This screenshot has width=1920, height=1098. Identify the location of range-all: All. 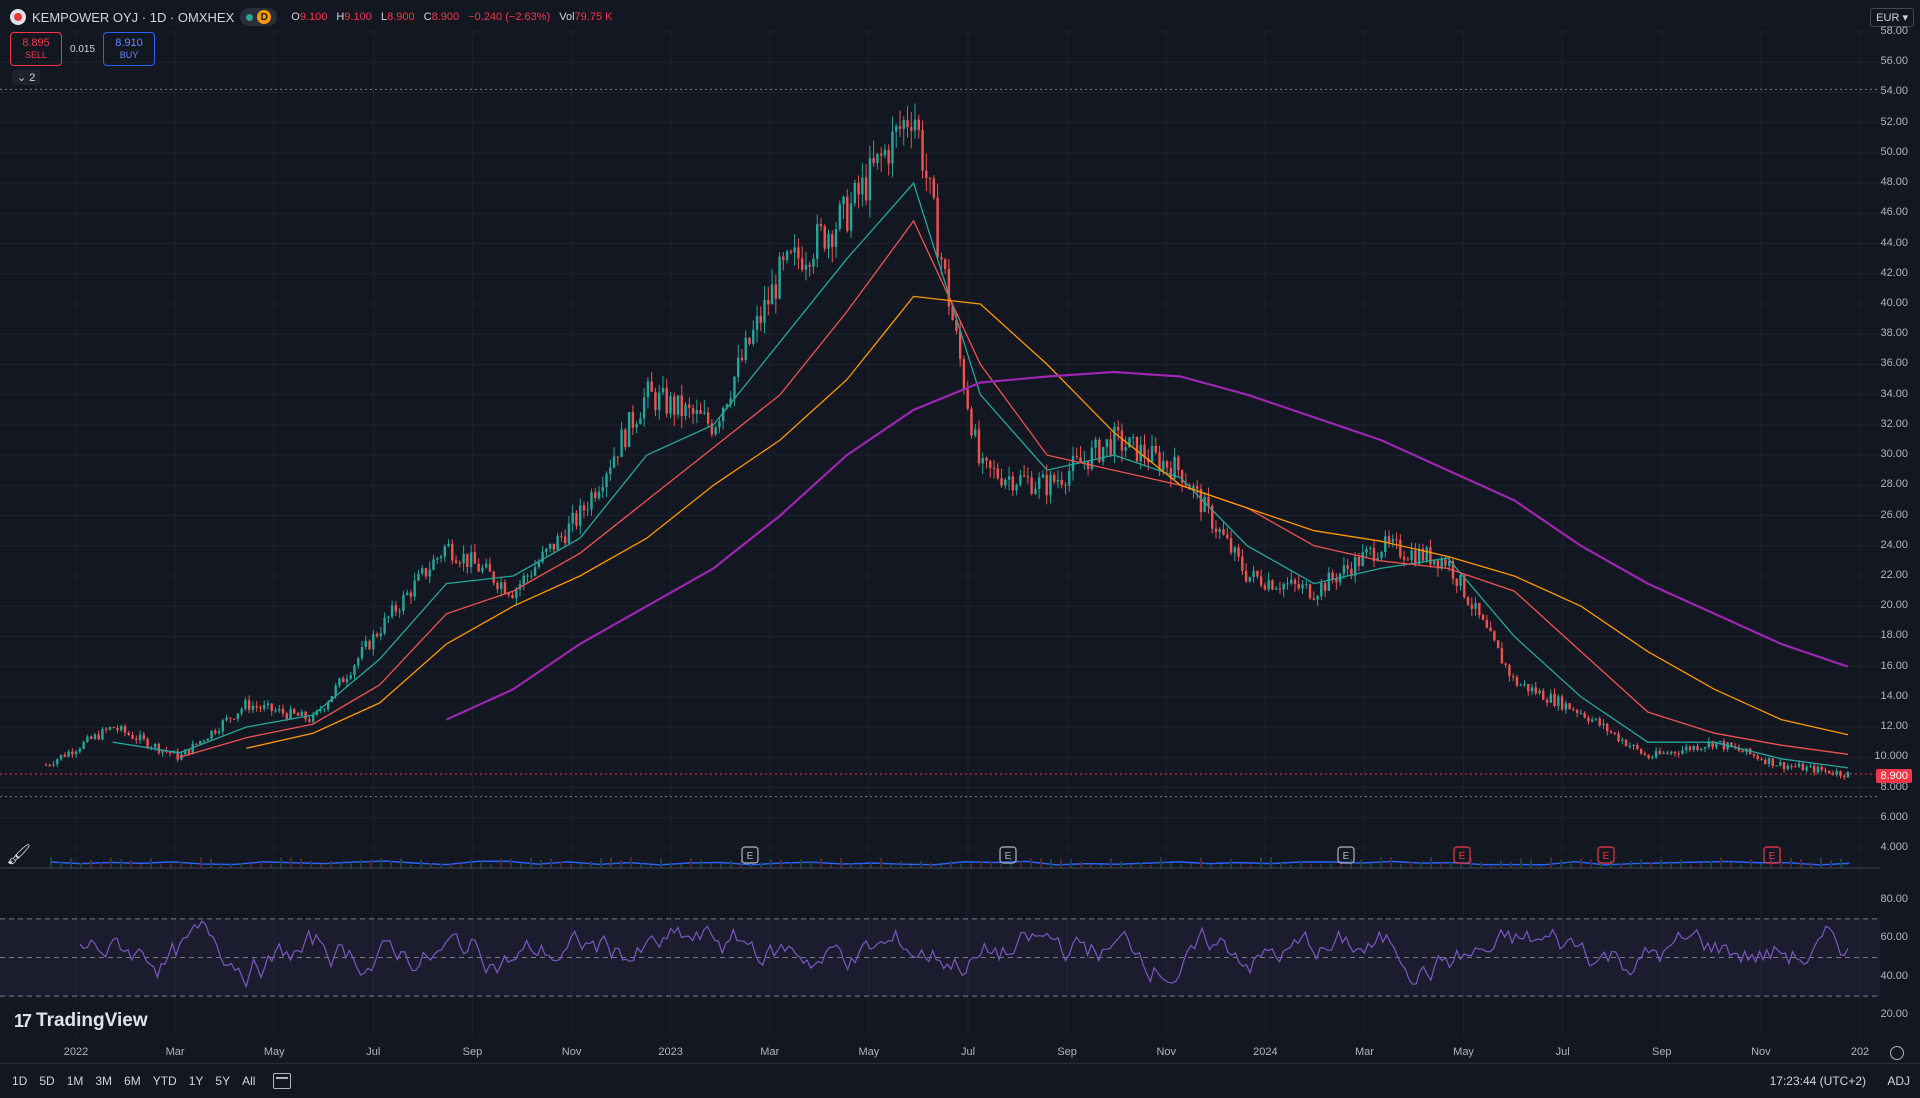
(249, 1081).